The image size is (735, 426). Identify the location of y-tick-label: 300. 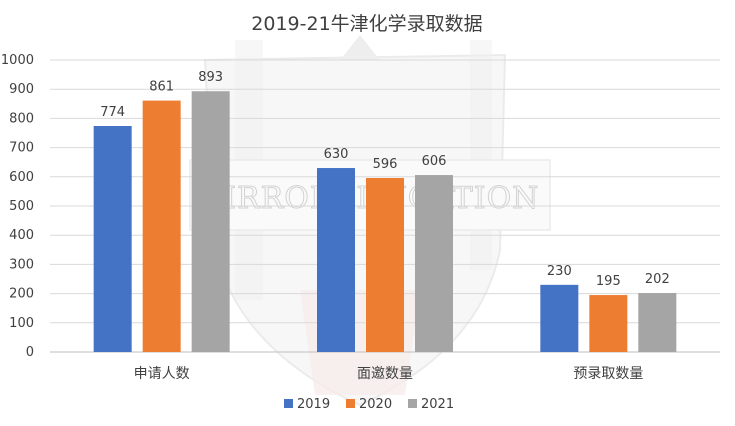
(21, 264).